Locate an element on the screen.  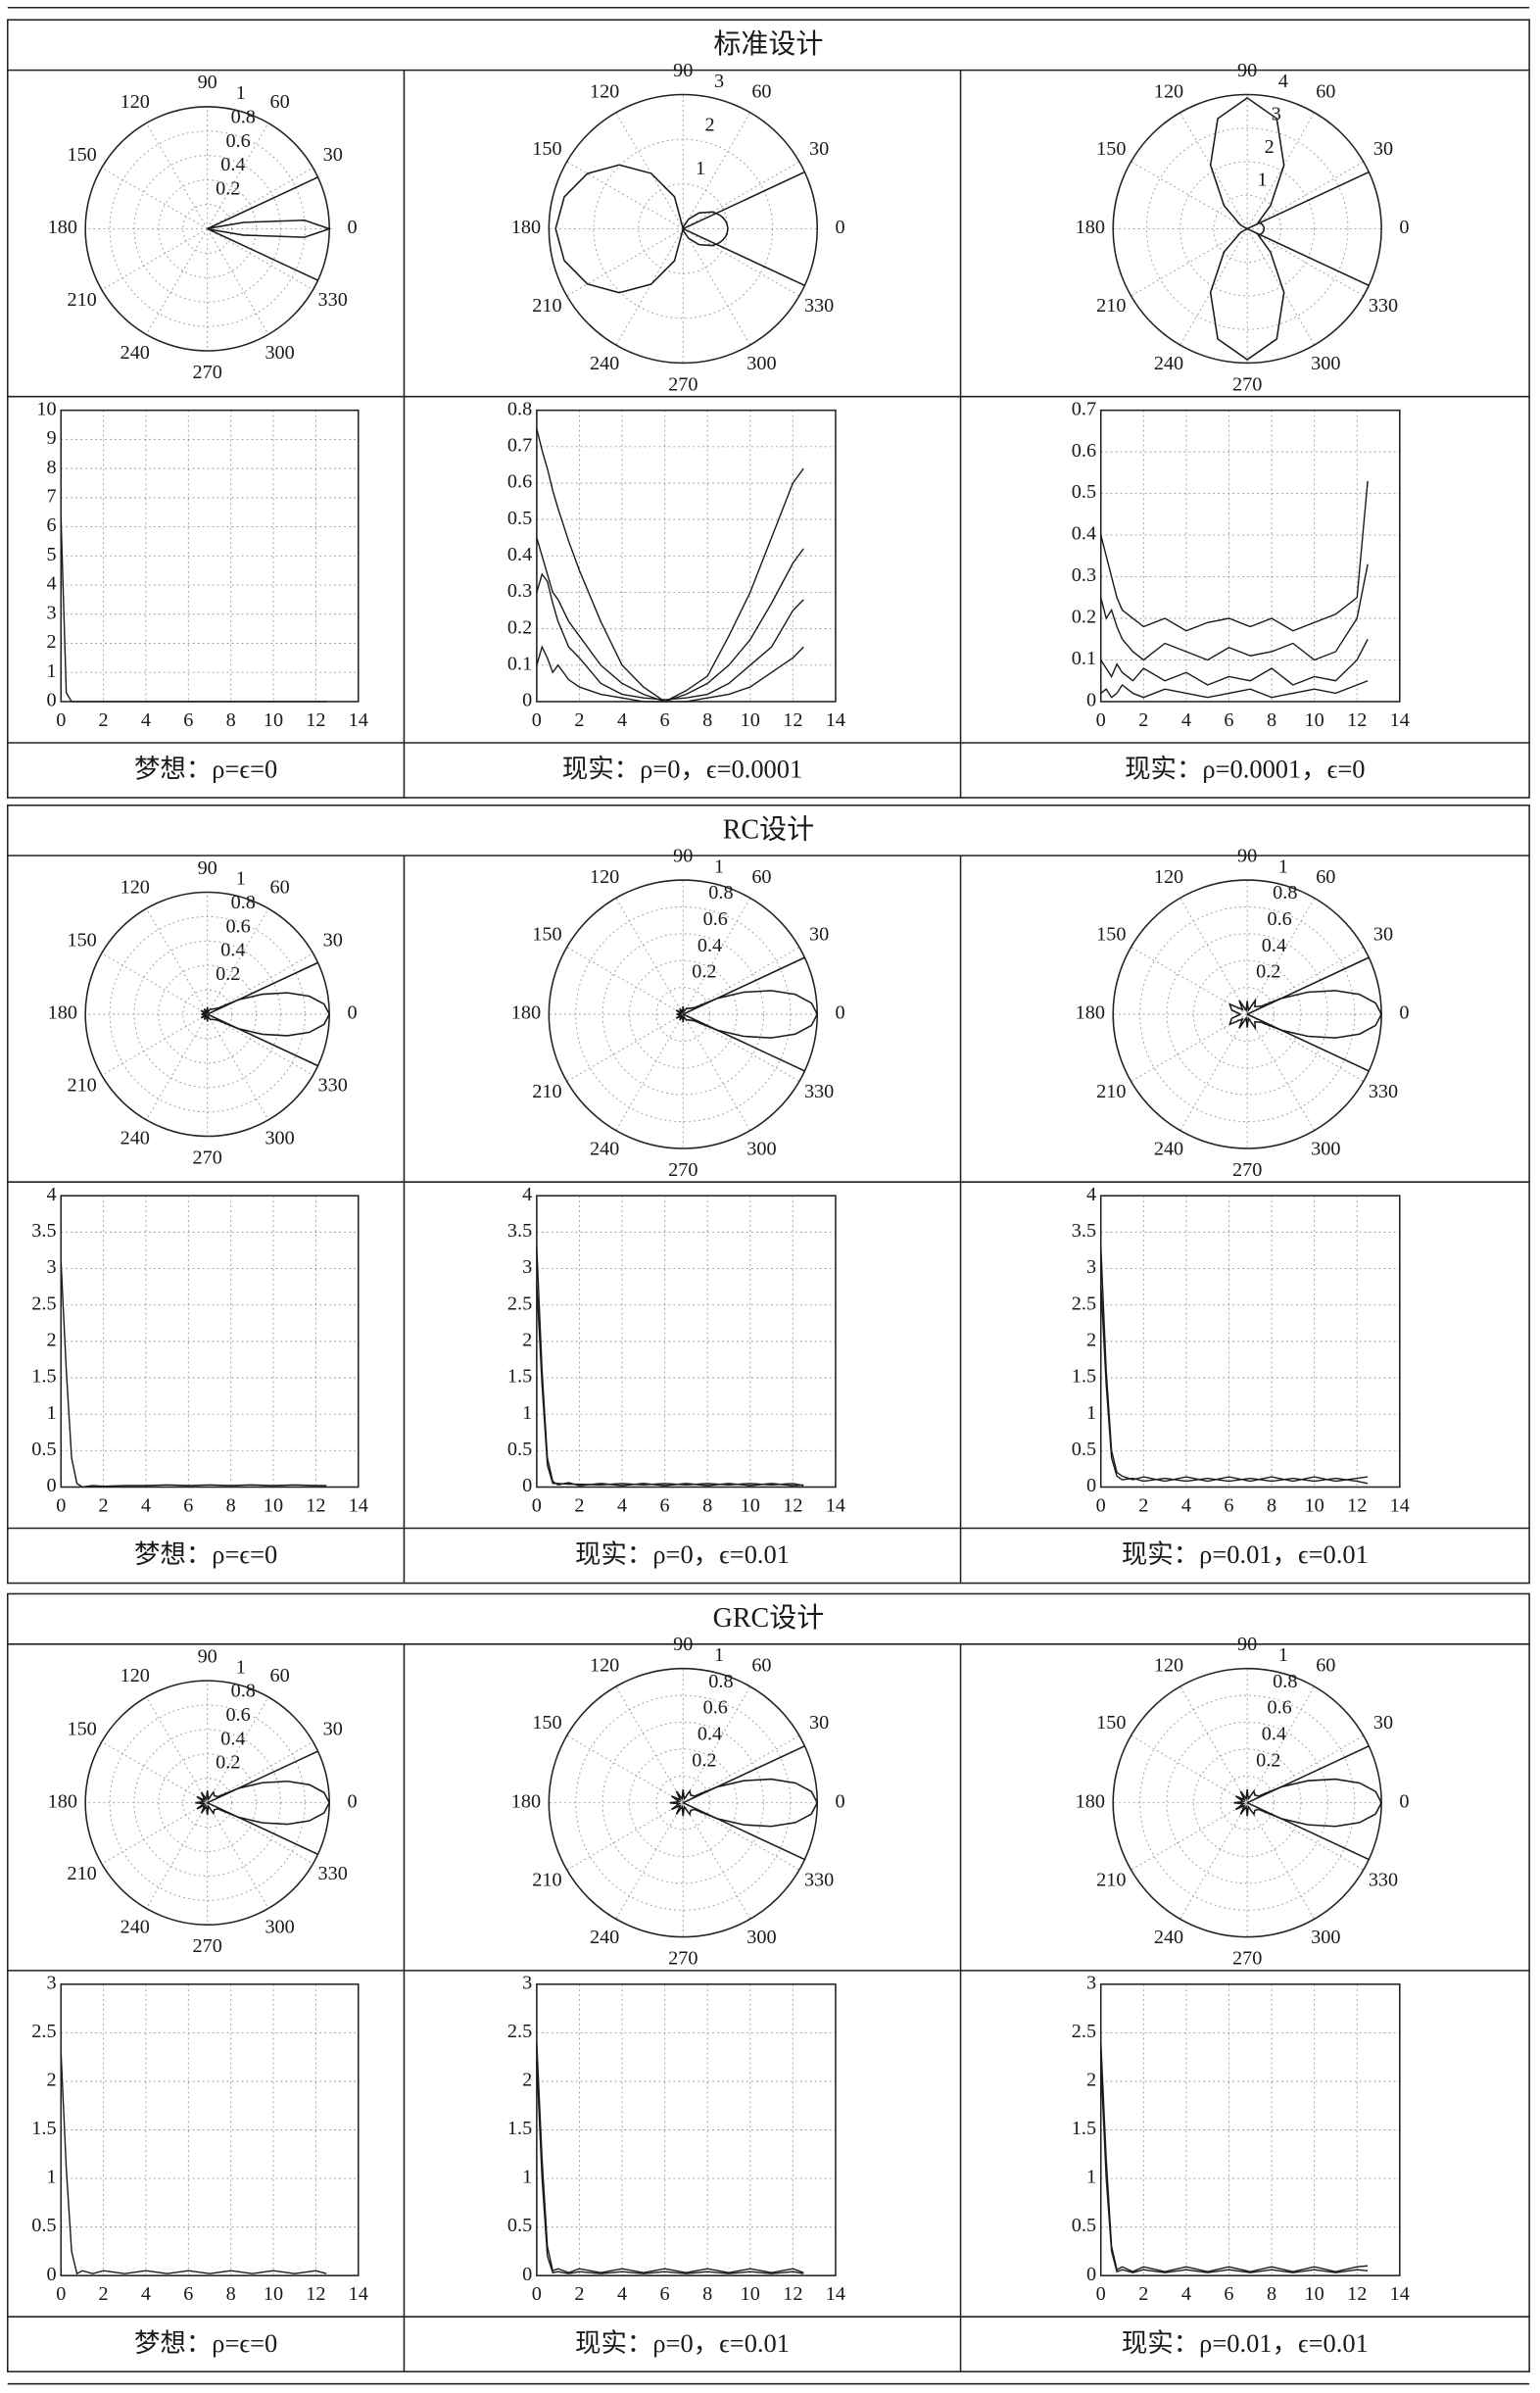
y-tick-label: 7 is located at coordinates (51, 496).